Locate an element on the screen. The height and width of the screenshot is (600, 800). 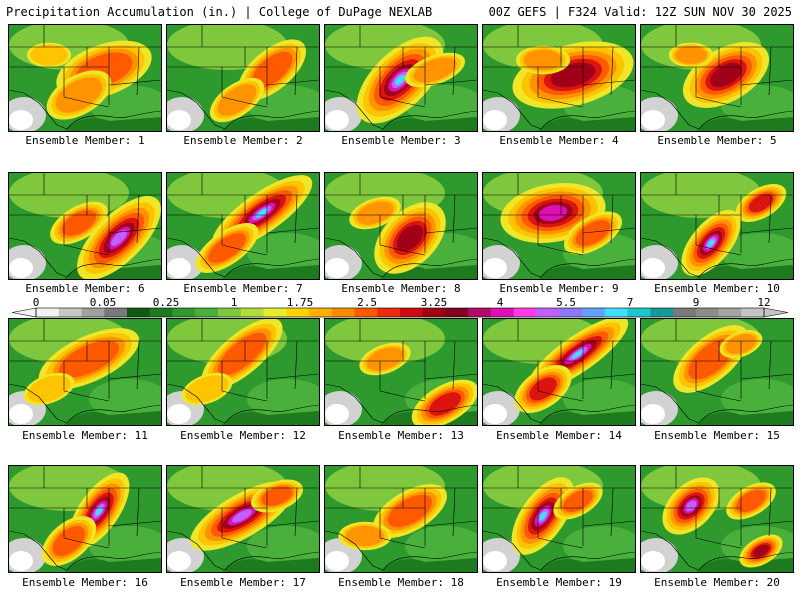
colorbar-tick-label: 4 is located at coordinates (500, 302).